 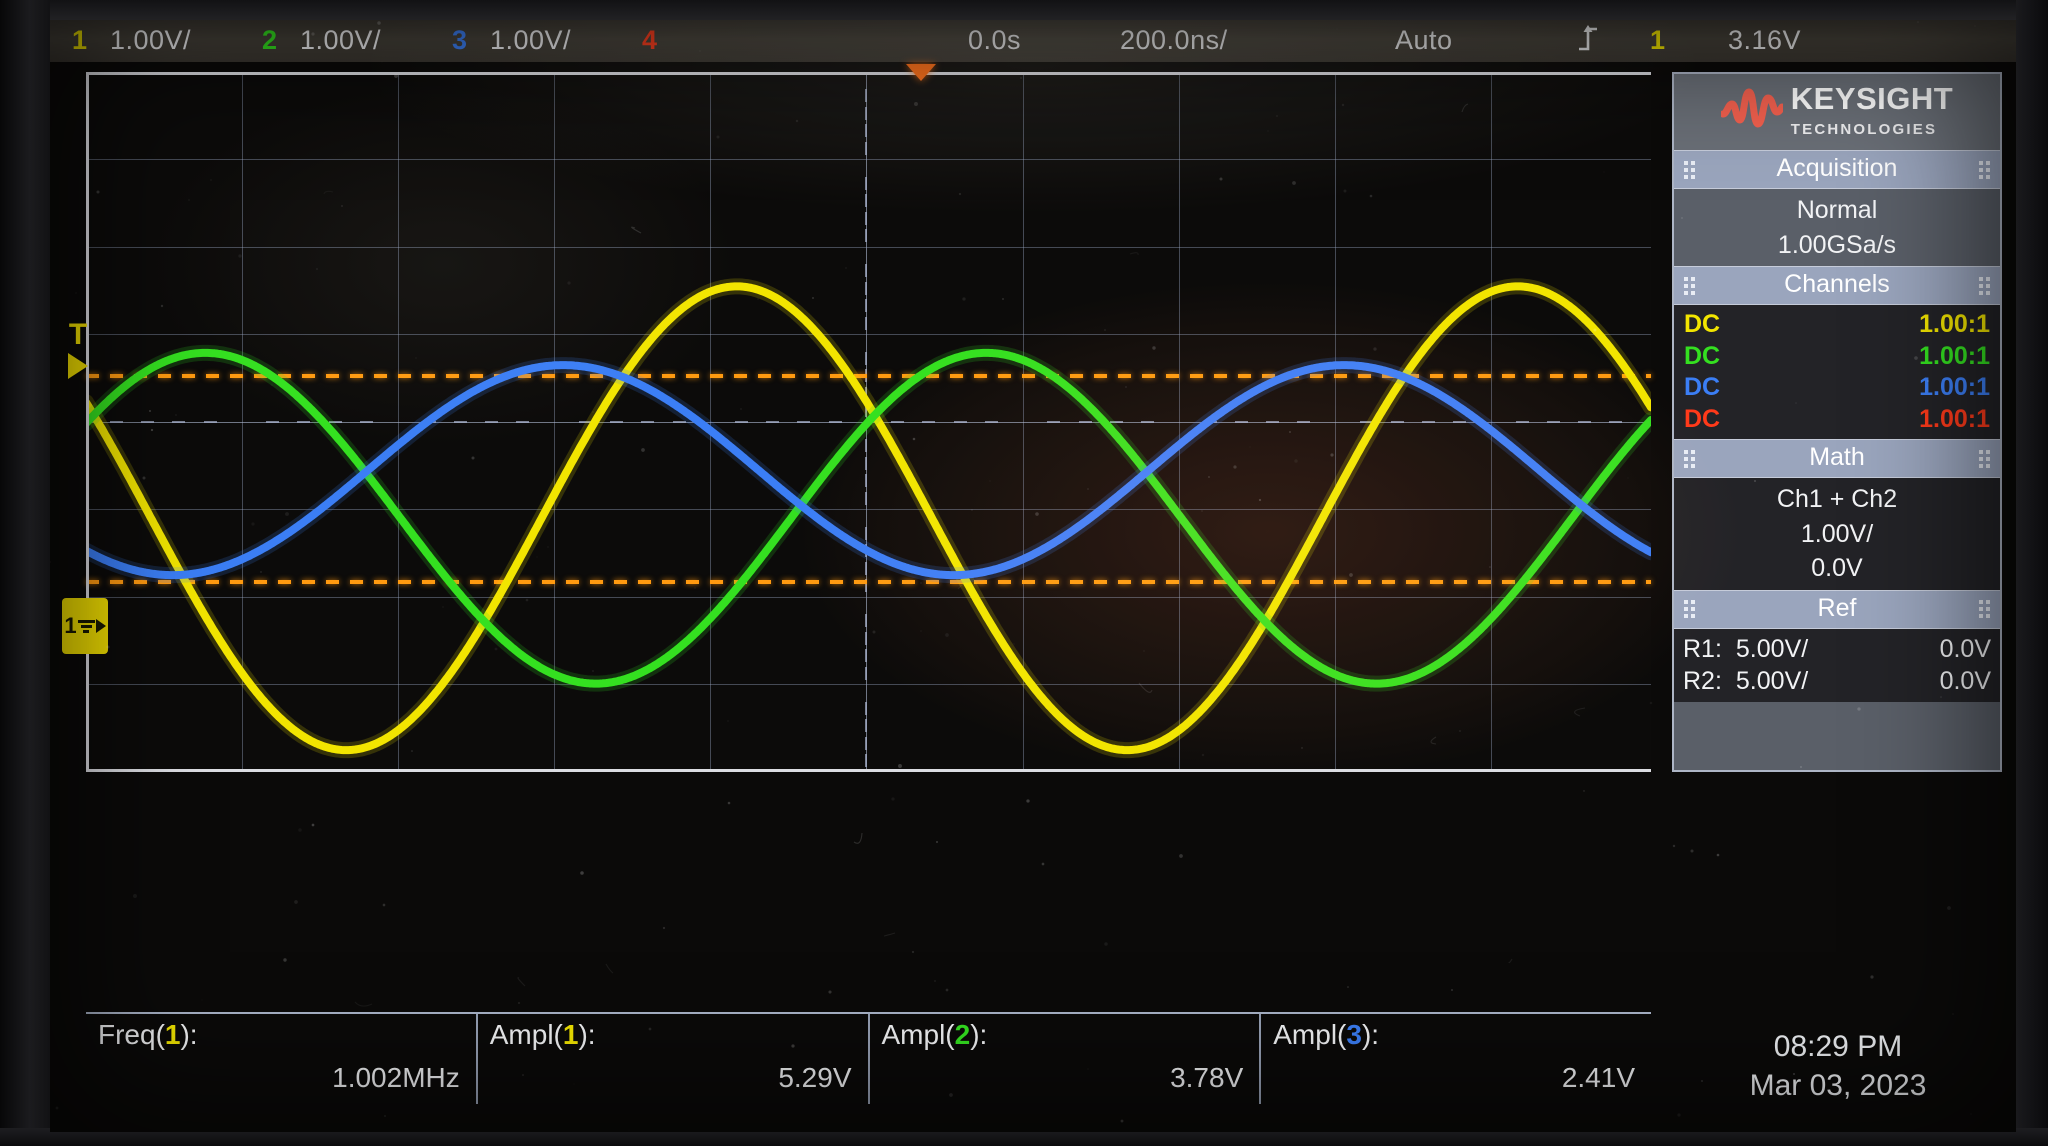 What do you see at coordinates (1702, 387) in the screenshot?
I see `channel-3-coupling: DC` at bounding box center [1702, 387].